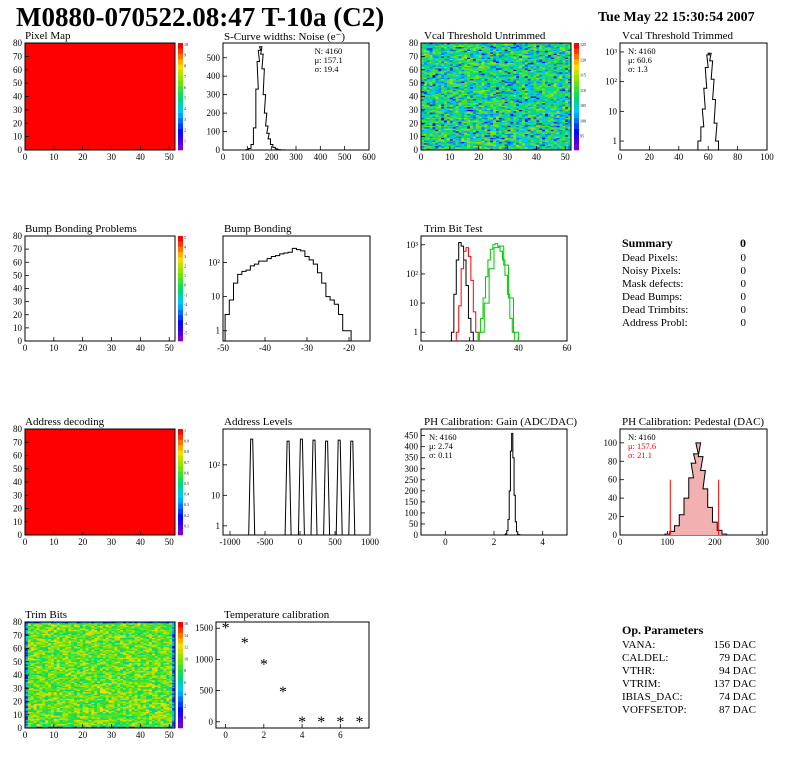  I want to click on pixel-map-palette-label: 5, so click(185, 98).